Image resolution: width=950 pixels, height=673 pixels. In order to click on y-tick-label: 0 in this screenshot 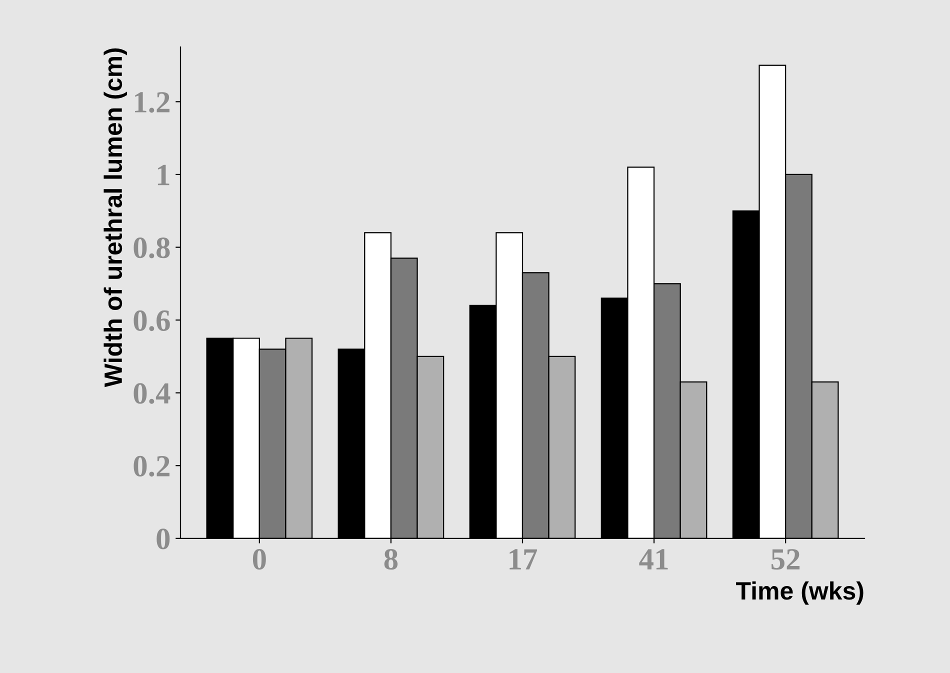, I will do `click(163, 539)`.